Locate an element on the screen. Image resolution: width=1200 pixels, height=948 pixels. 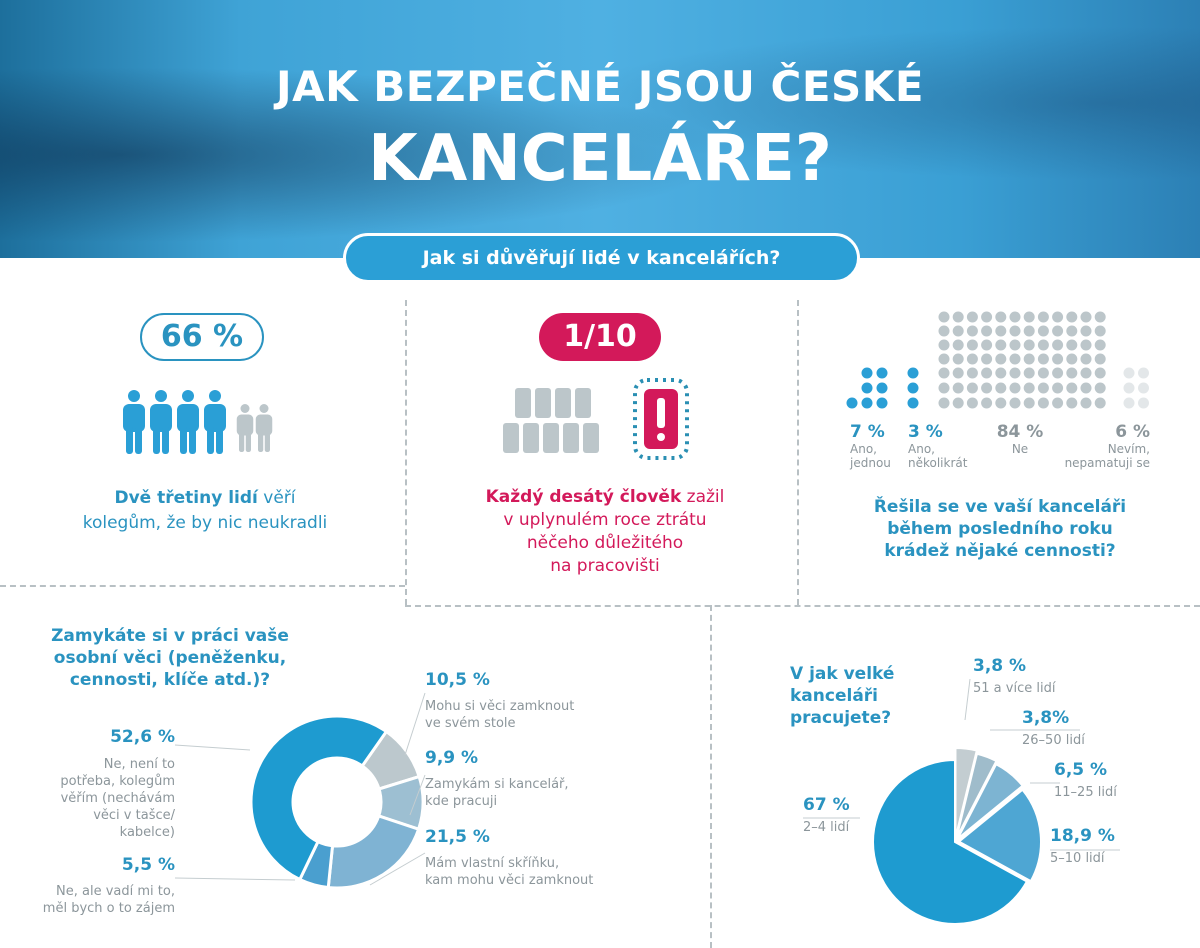
people-icon-group is located at coordinates (198, 422).